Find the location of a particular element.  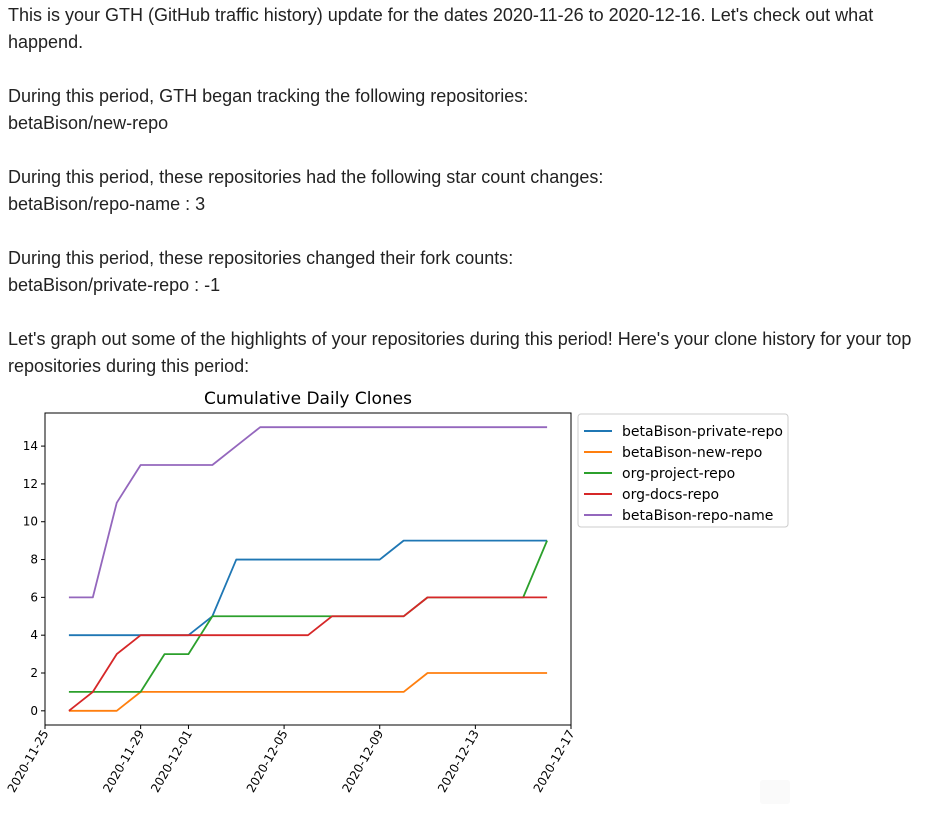

y-tick-label: 8 is located at coordinates (34, 560).